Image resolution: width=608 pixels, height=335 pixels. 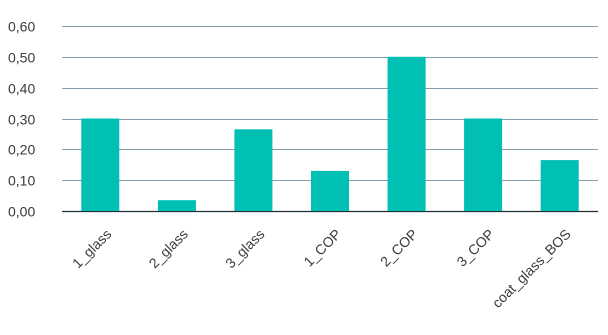 I want to click on y-tick-label: 0,60, so click(x=21, y=27).